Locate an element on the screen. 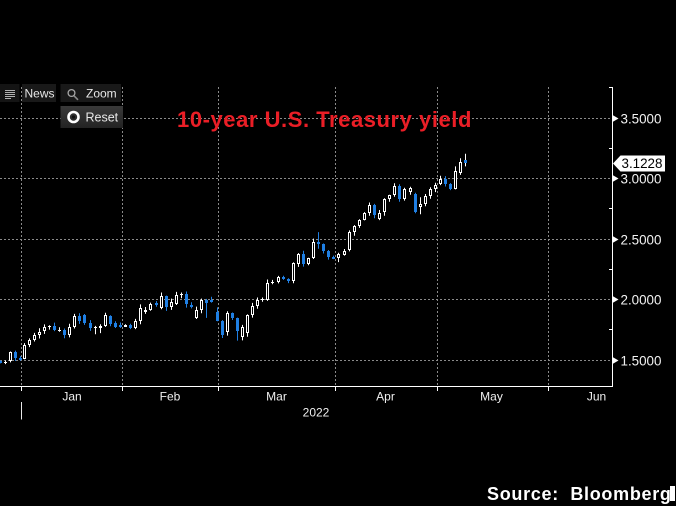 This screenshot has width=676, height=506. svg-text: 2.0000 is located at coordinates (641, 300).